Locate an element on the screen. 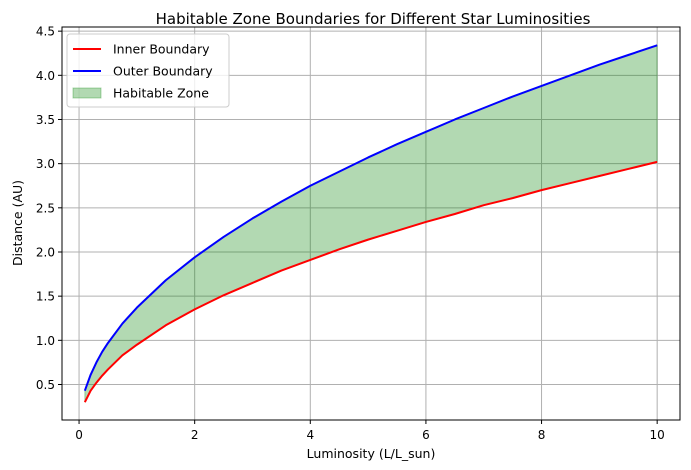  legend-inner-boundary-label: Inner Boundary is located at coordinates (161, 49).